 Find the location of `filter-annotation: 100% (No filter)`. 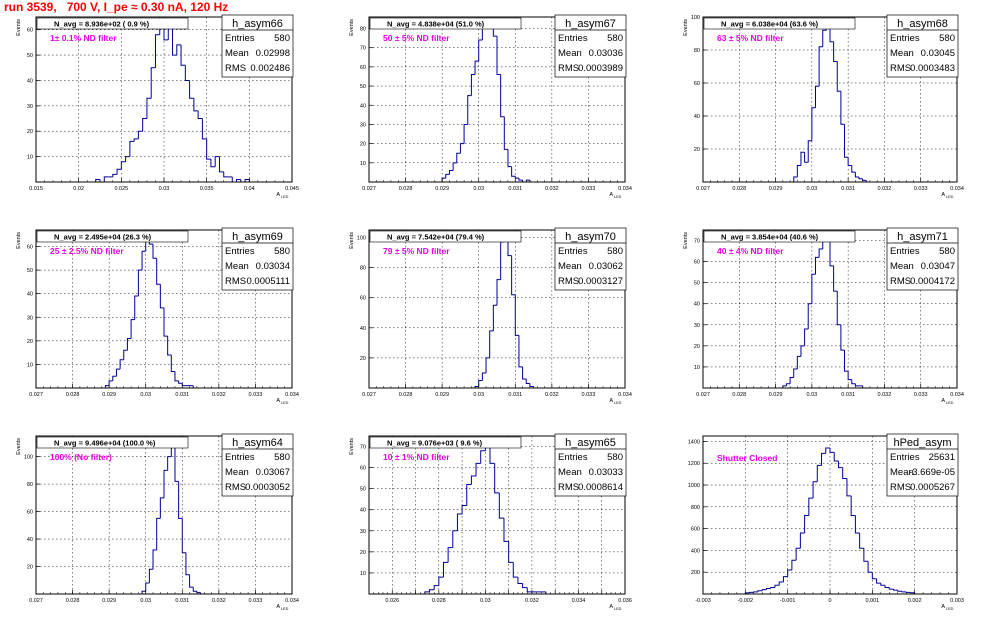

filter-annotation: 100% (No filter) is located at coordinates (81, 457).